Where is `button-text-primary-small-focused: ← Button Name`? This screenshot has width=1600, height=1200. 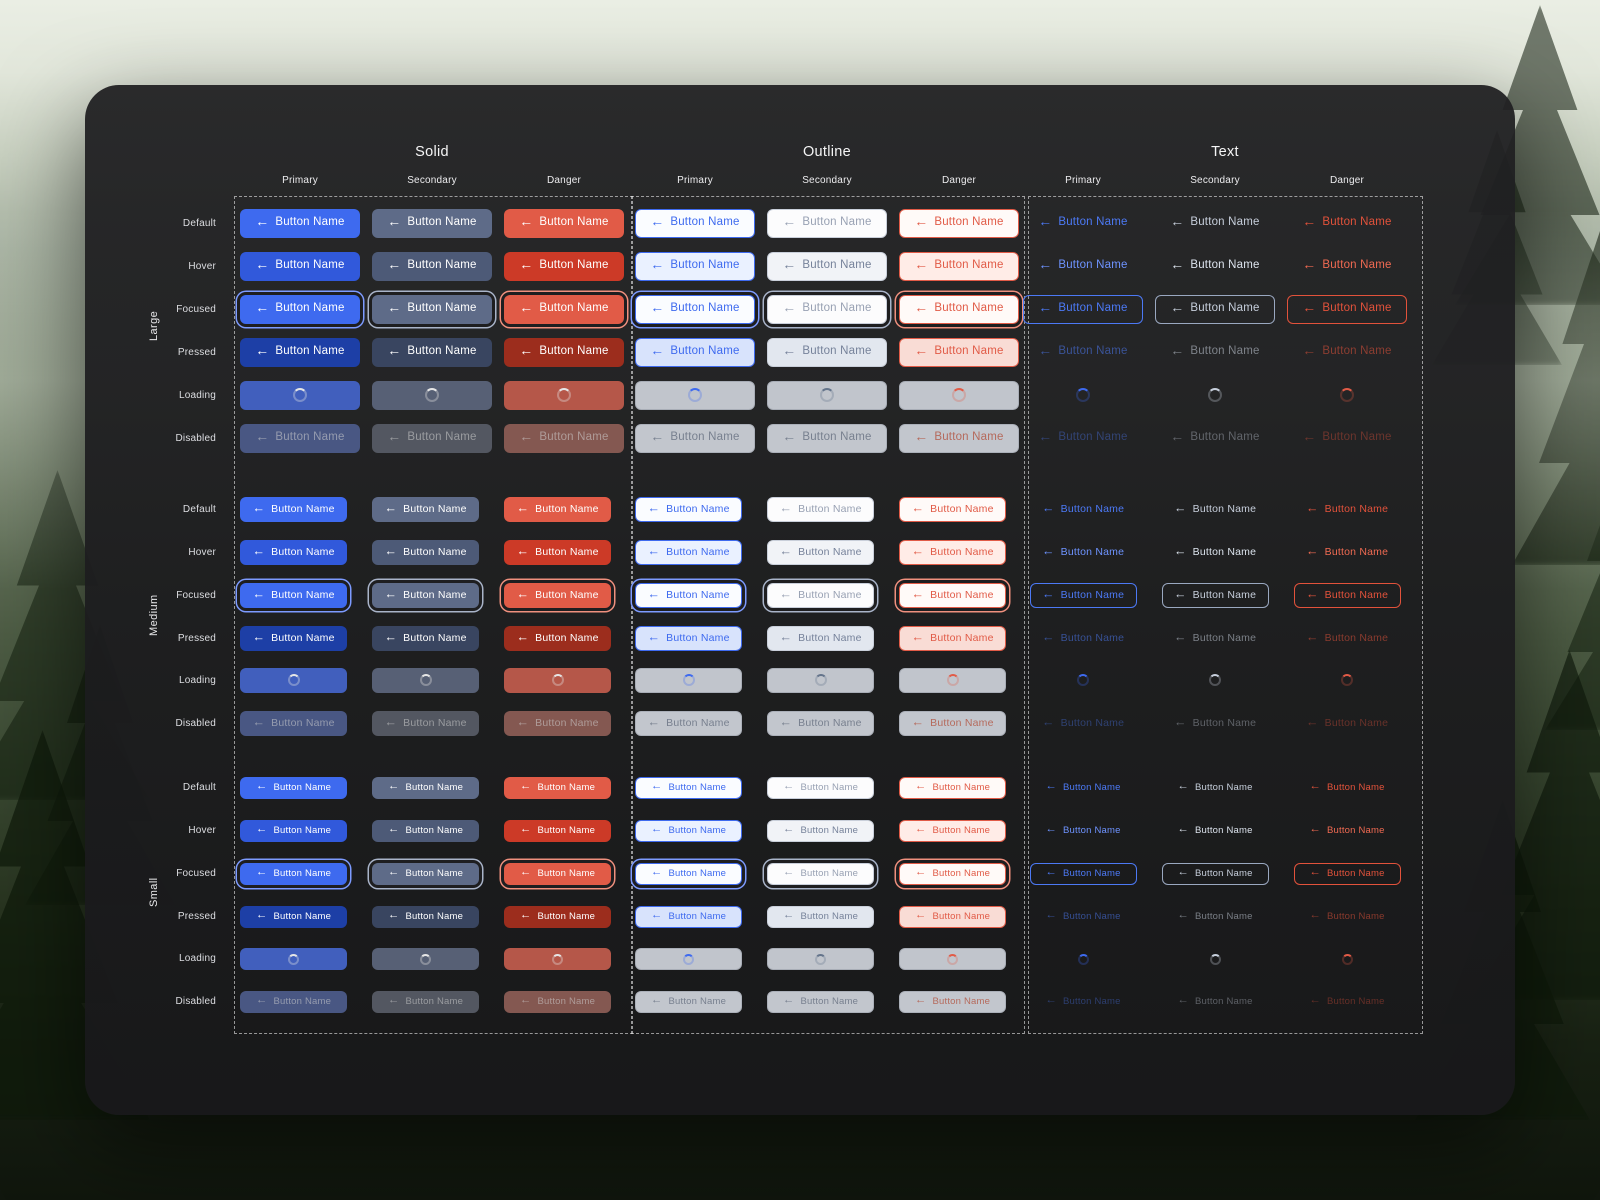
button-text-primary-small-focused: ← Button Name is located at coordinates (1083, 874).